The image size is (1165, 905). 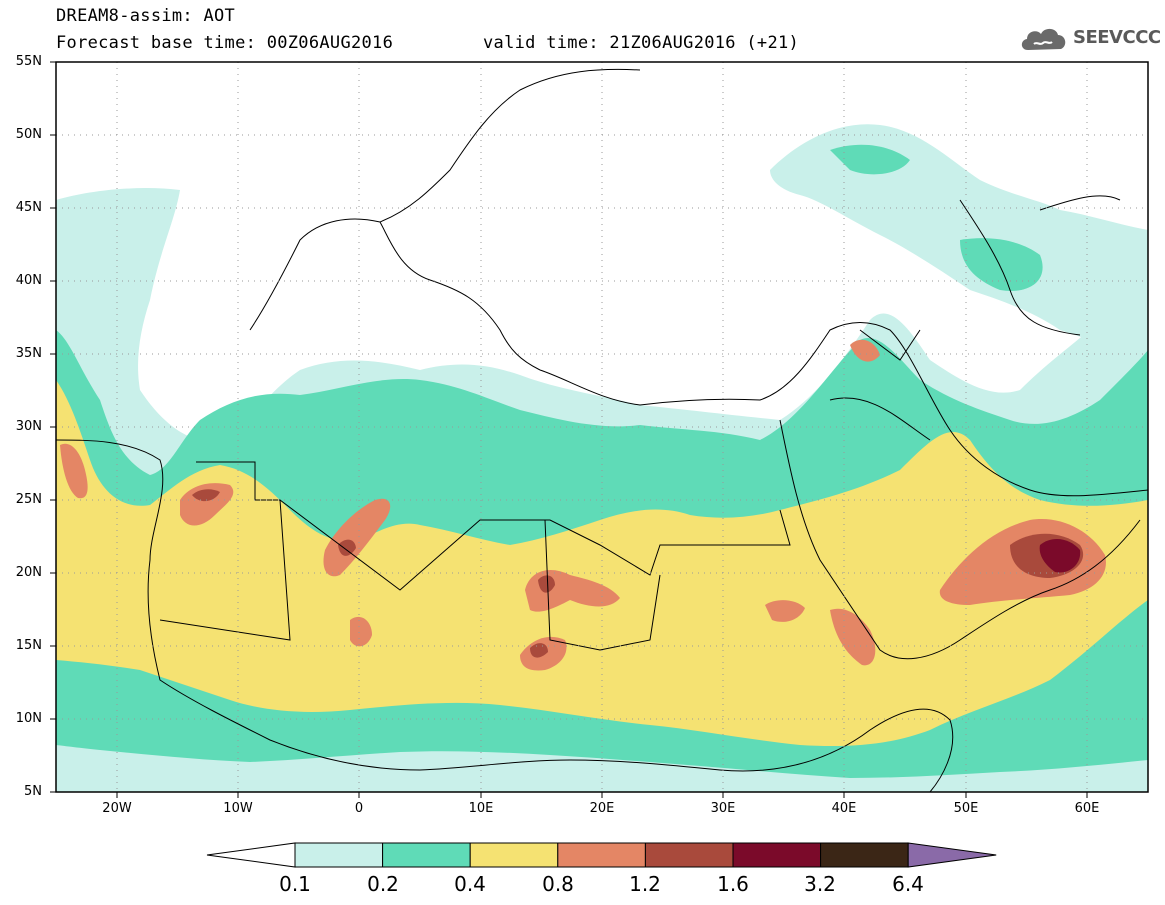 I want to click on lat-tick-label: 35N, so click(x=28, y=353).